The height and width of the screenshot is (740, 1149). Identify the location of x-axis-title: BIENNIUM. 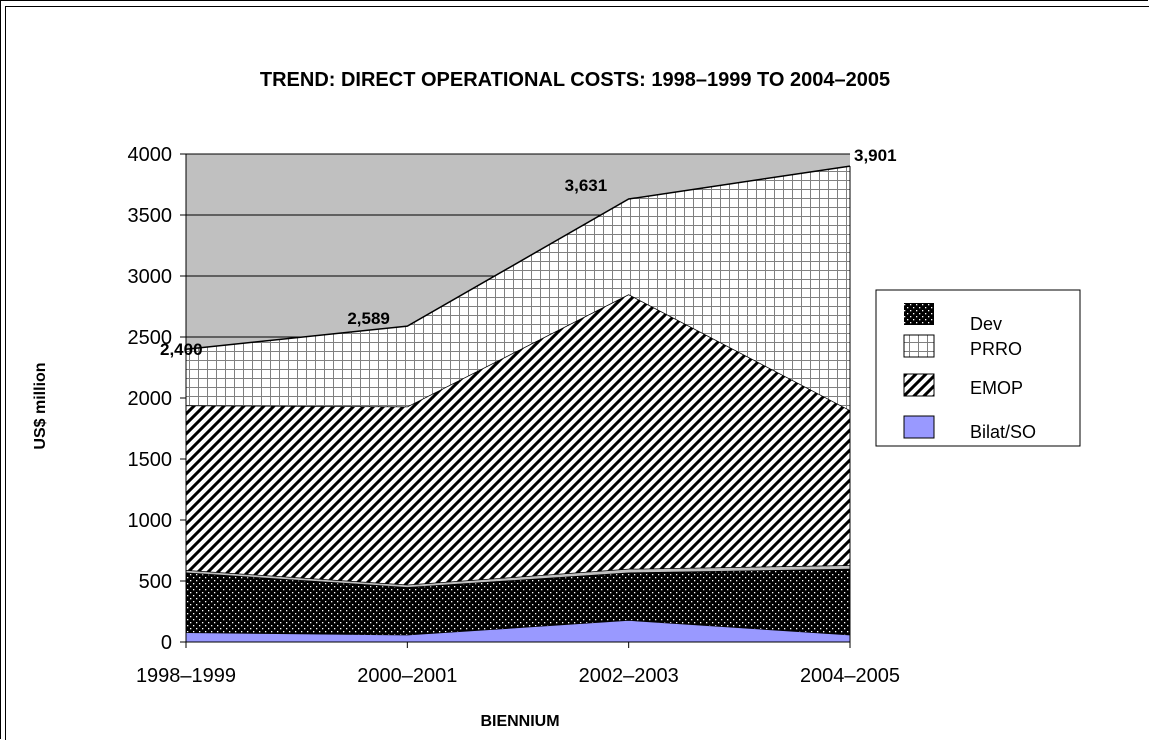
(519, 721).